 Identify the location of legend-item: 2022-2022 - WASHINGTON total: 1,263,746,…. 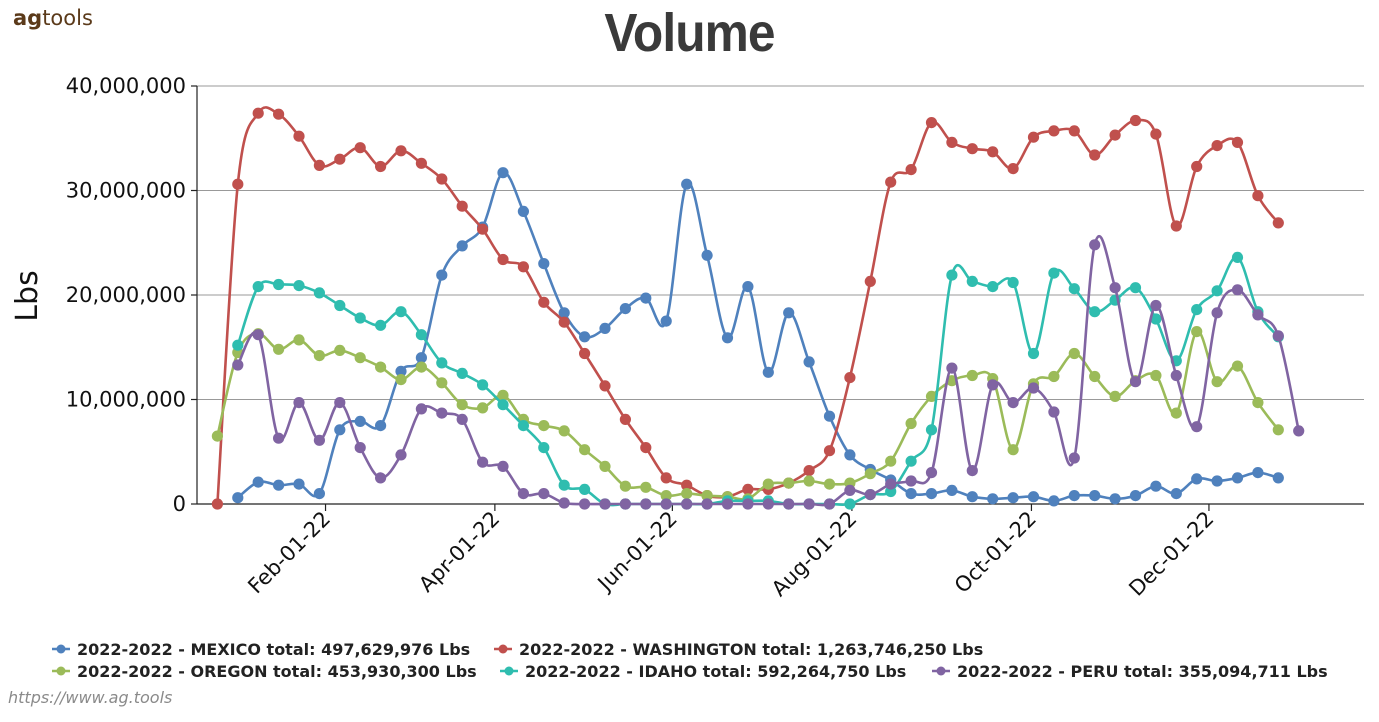
(738, 649).